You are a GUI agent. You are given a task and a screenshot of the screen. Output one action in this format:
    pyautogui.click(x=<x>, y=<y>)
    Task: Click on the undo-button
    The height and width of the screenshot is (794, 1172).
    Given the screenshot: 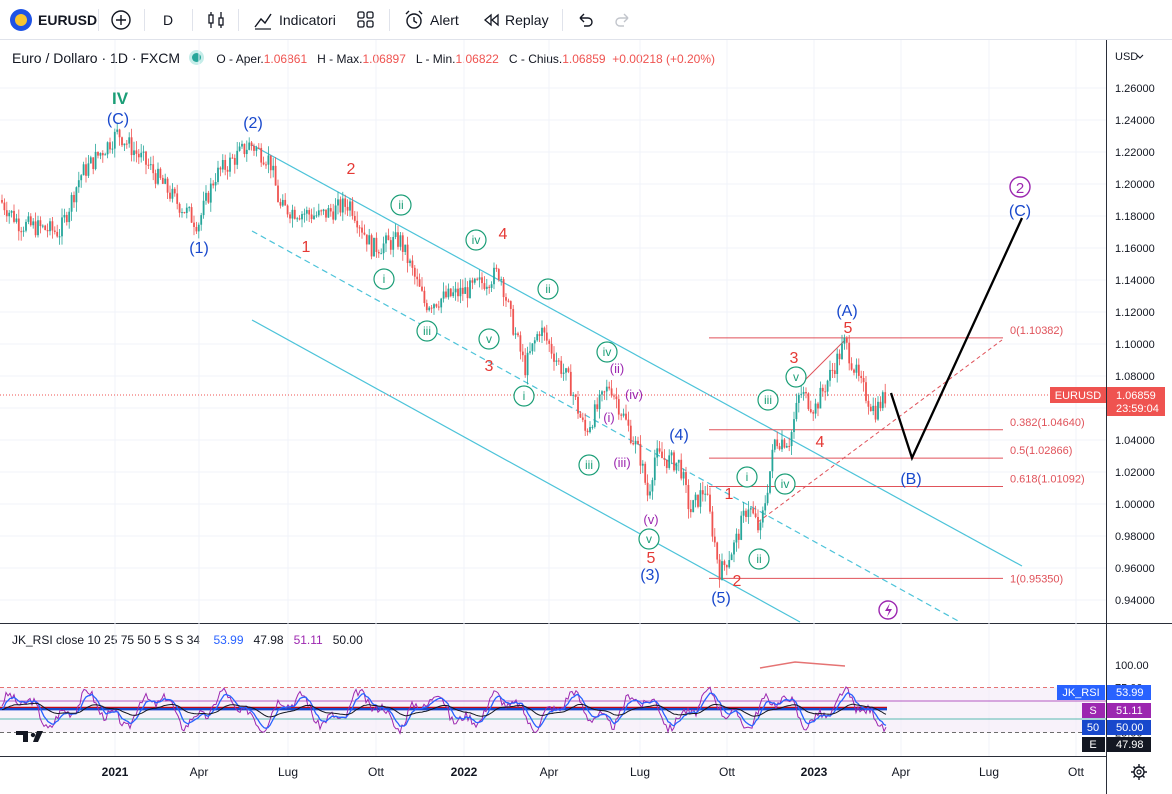 What is the action you would take?
    pyautogui.click(x=585, y=20)
    